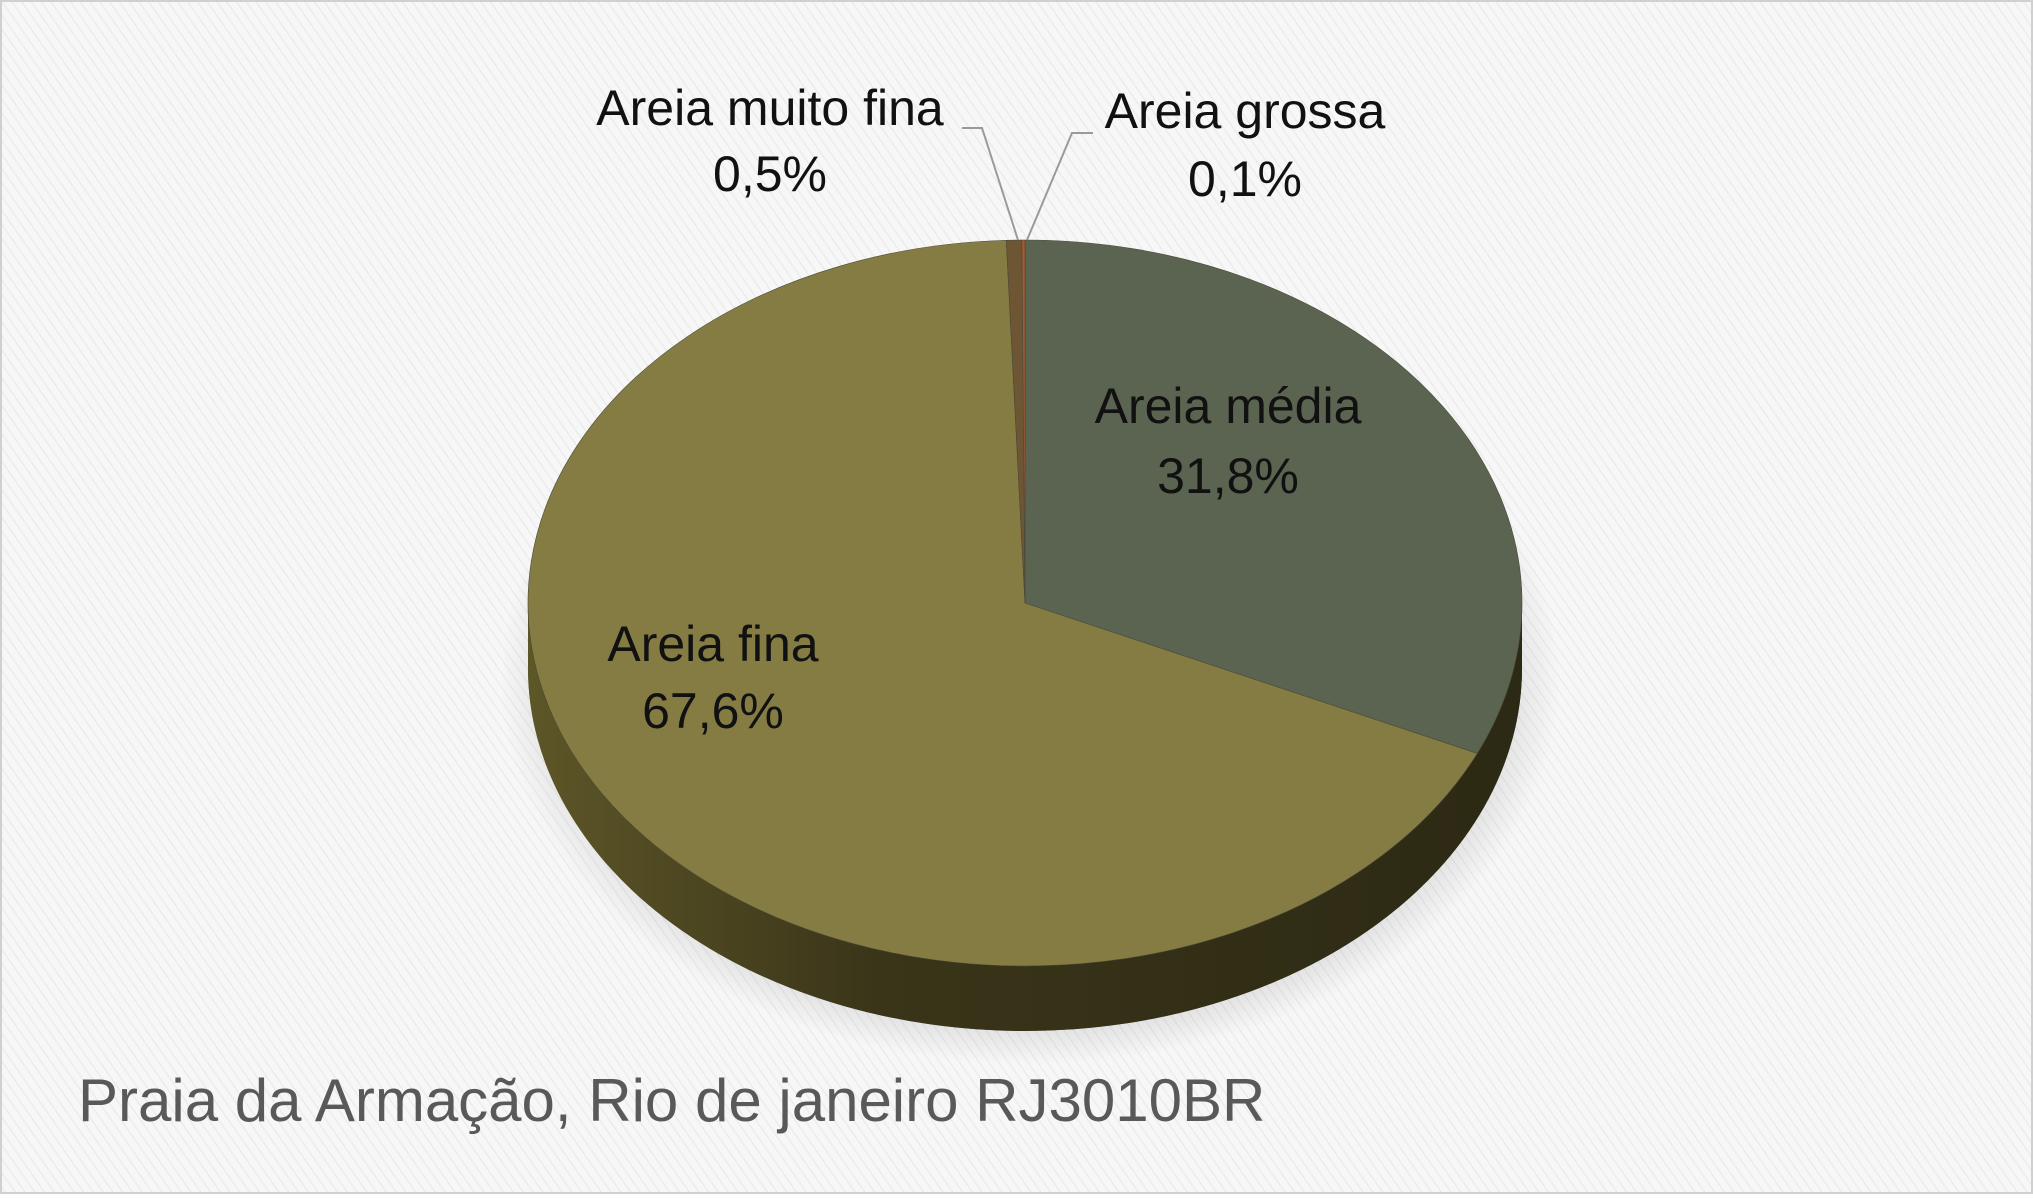  What do you see at coordinates (713, 711) in the screenshot?
I see `slice-value-label: 67,6%` at bounding box center [713, 711].